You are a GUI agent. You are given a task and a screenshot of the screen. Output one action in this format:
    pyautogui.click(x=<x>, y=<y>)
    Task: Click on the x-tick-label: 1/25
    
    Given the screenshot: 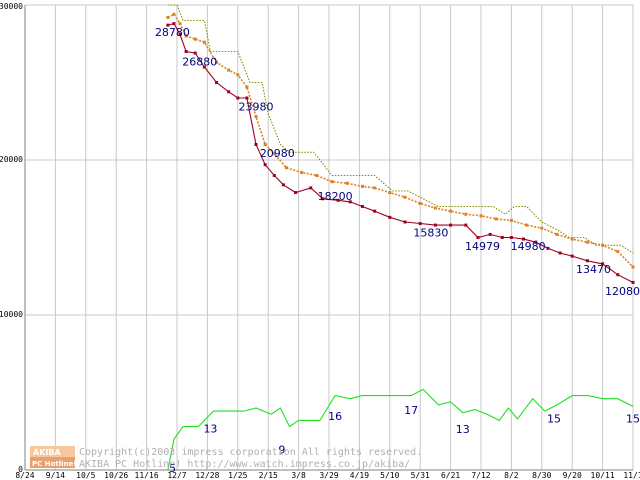 What is the action you would take?
    pyautogui.click(x=237, y=475)
    